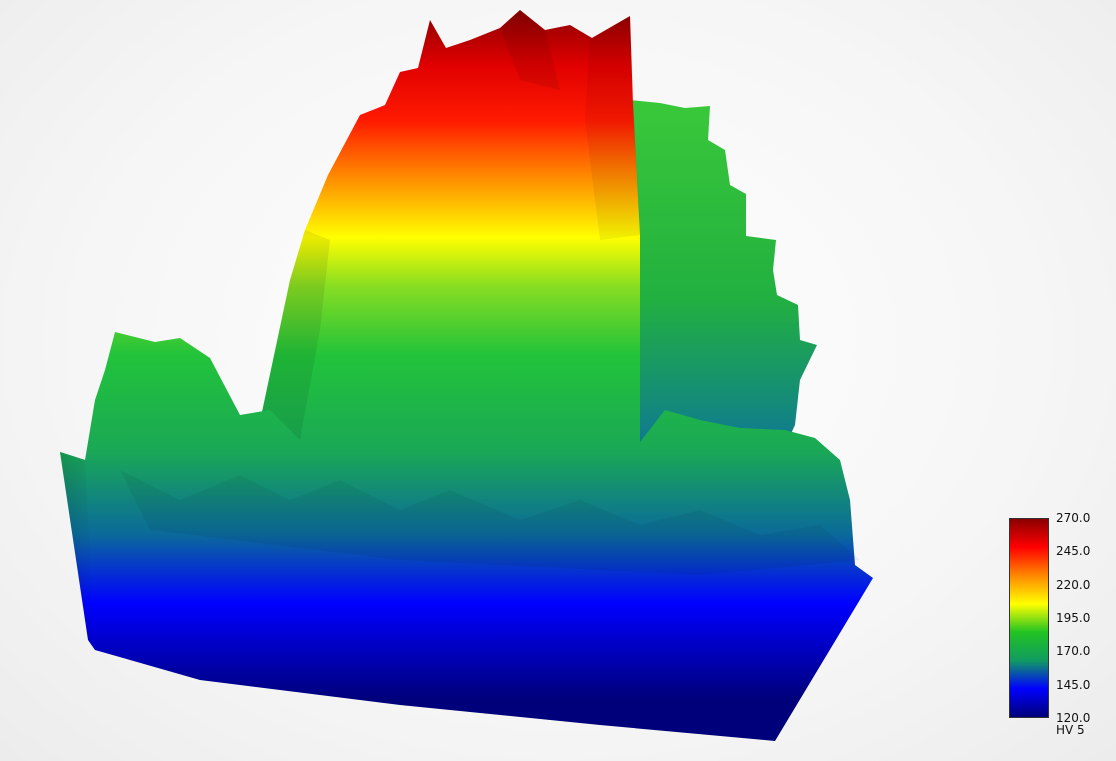 This screenshot has width=1116, height=761. Describe the element at coordinates (1073, 684) in the screenshot. I see `colorbar-tick: 145.0` at that location.